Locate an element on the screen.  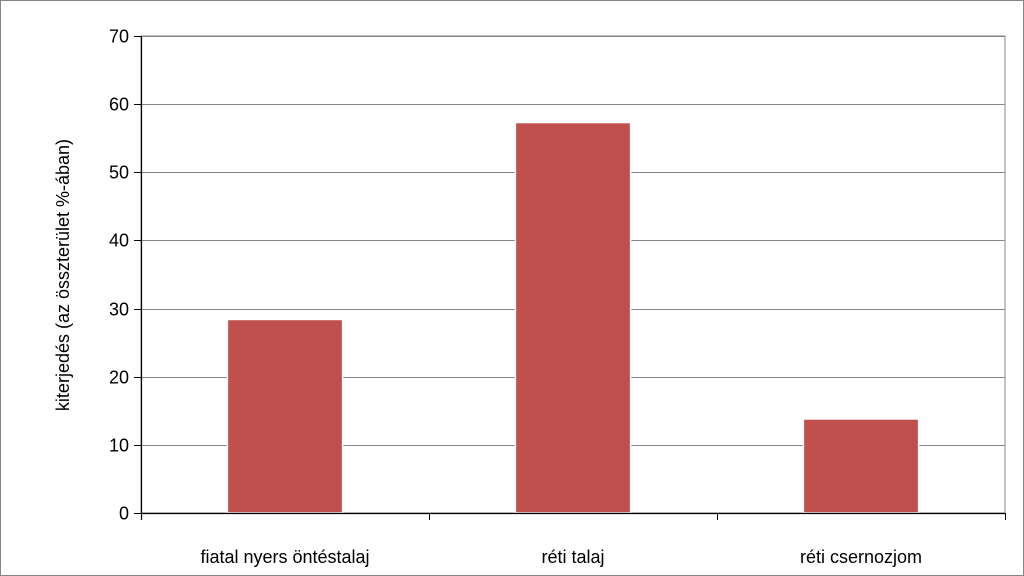
y-tick-label: 0 is located at coordinates (124, 514).